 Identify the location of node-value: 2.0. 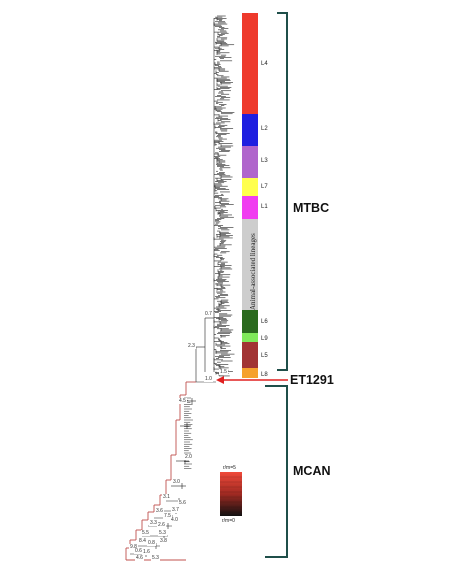
(188, 457).